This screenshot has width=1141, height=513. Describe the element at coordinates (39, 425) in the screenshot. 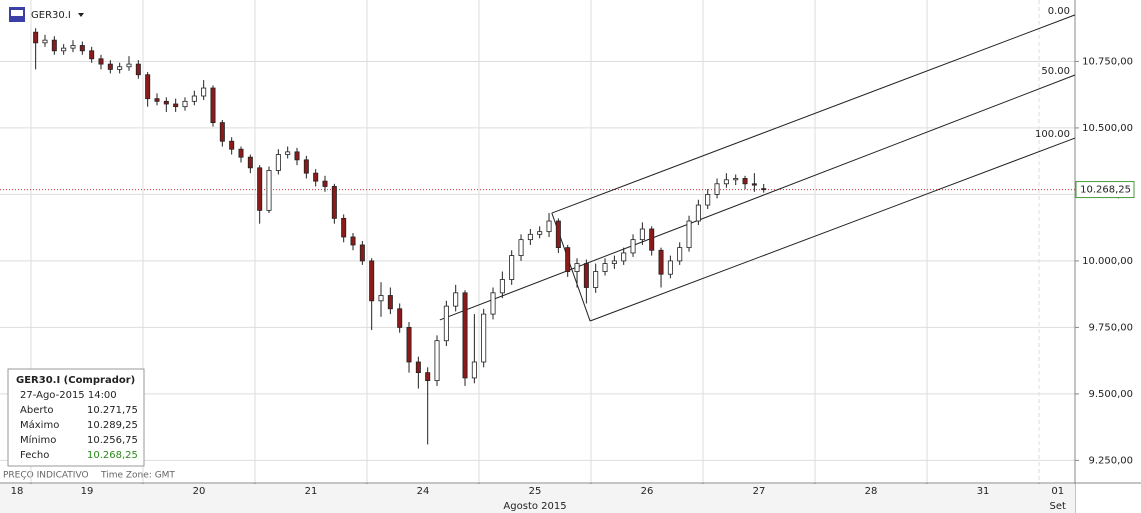

I see `info-row-label: Máximo` at that location.